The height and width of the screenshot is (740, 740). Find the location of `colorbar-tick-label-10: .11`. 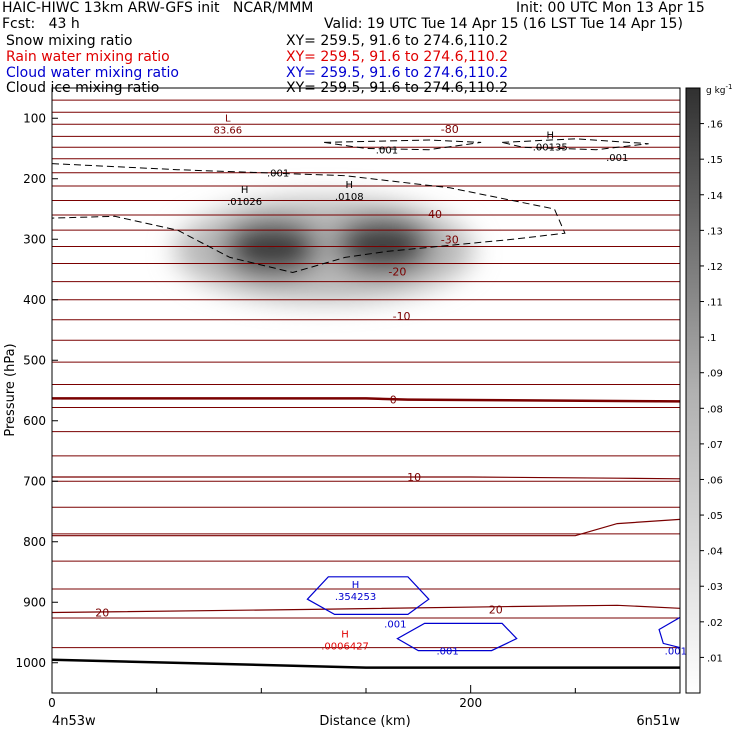

colorbar-tick-label-10: .11 is located at coordinates (715, 303).